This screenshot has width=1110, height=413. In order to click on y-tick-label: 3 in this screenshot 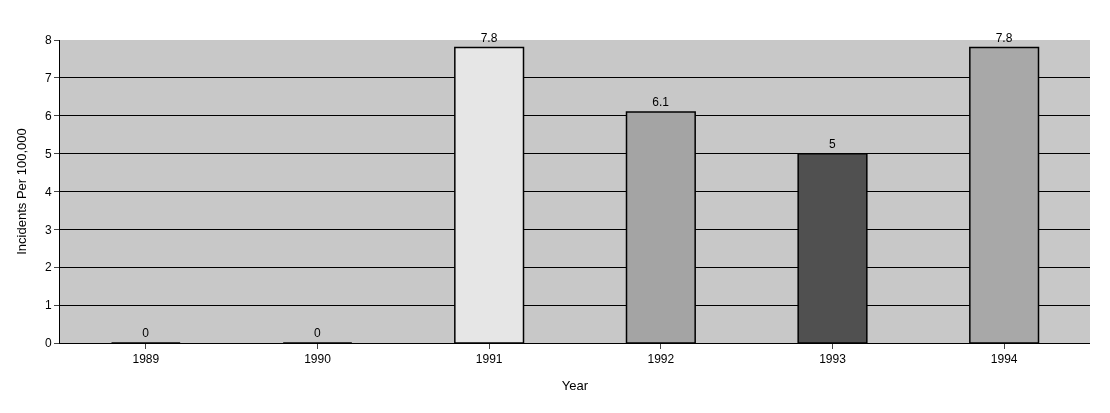, I will do `click(48, 229)`.